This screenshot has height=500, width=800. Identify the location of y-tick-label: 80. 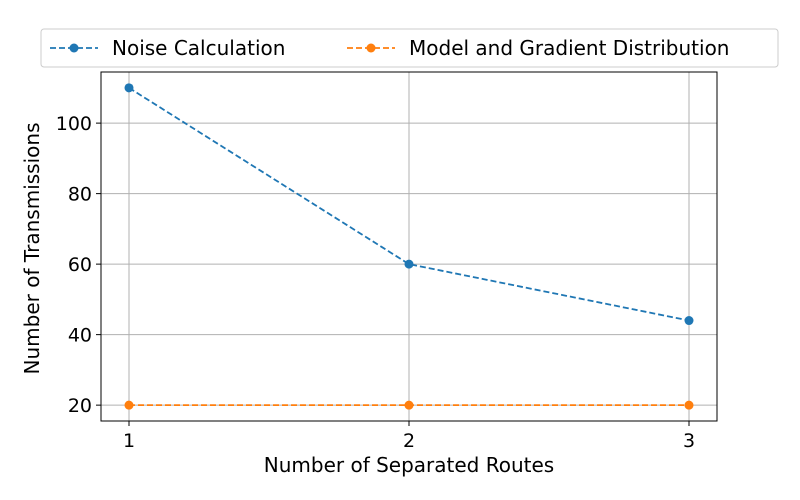
(80, 195).